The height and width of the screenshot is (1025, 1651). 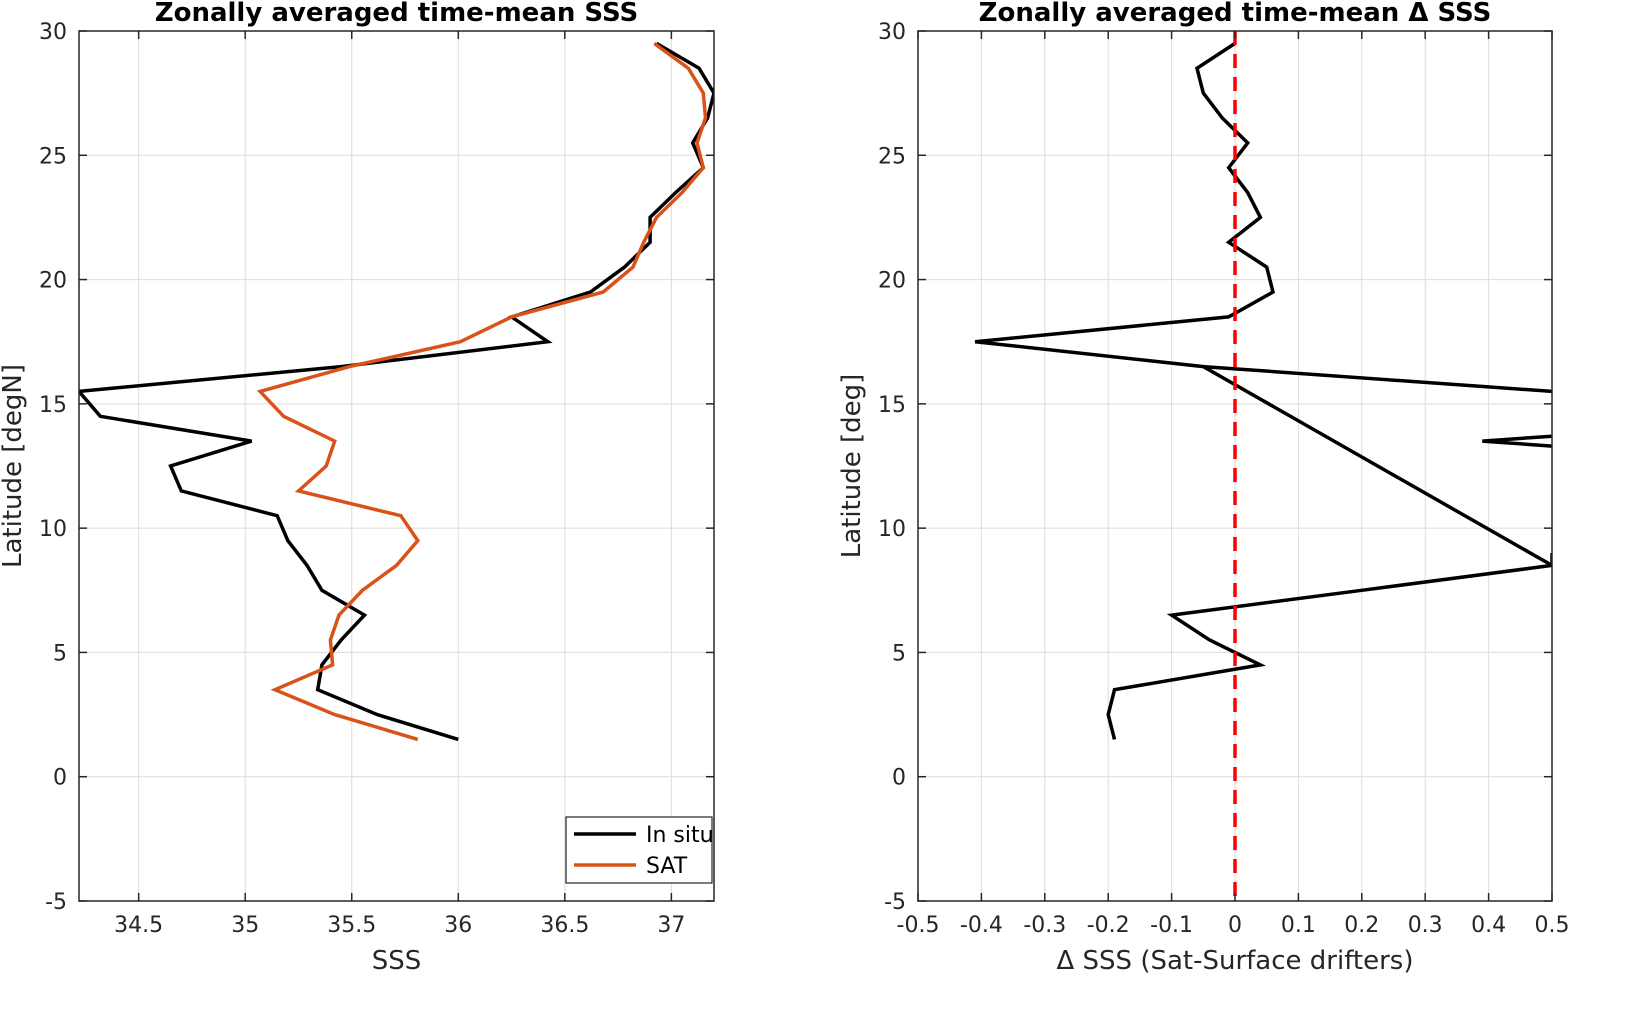 I want to click on x-tick-label: 0.4, so click(x=1488, y=925).